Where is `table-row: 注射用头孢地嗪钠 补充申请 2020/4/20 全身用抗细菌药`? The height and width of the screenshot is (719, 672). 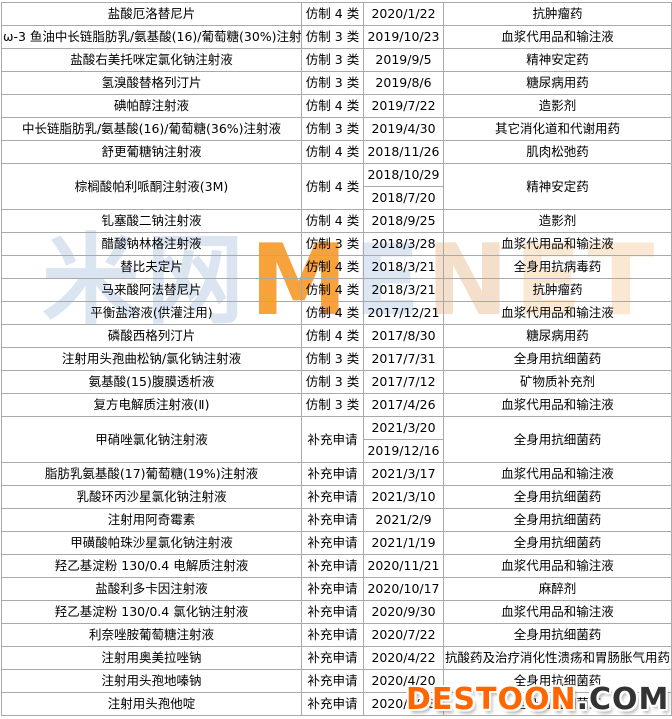
table-row: 注射用头孢地嗪钠 补充申请 2020/4/20 全身用抗细菌药 is located at coordinates (336, 681).